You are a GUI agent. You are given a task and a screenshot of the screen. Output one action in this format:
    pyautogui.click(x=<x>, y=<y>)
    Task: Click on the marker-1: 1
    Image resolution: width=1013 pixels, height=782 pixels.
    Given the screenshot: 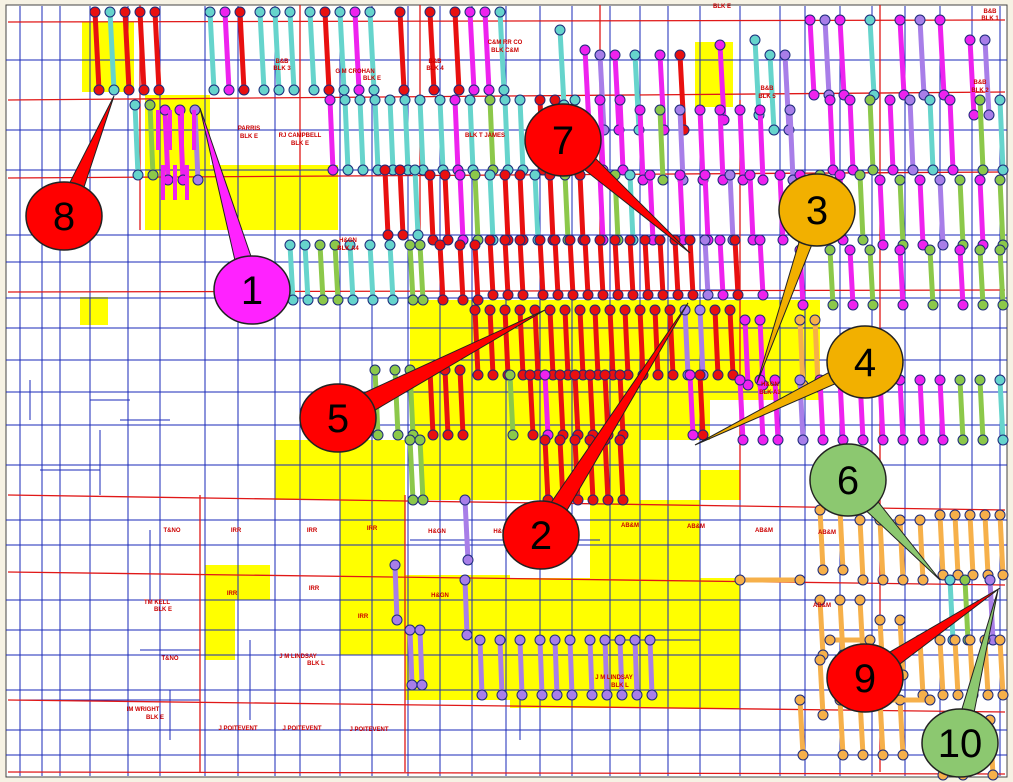 What is the action you would take?
    pyautogui.click(x=245, y=216)
    